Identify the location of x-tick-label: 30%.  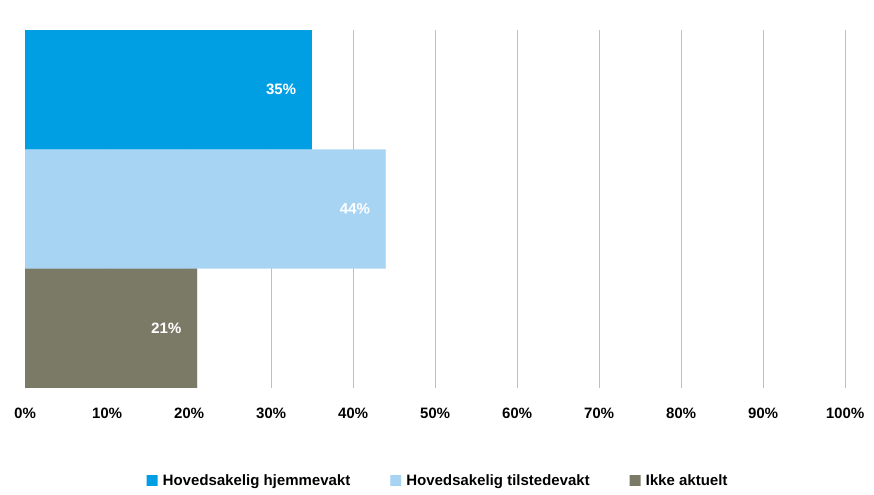
(271, 413).